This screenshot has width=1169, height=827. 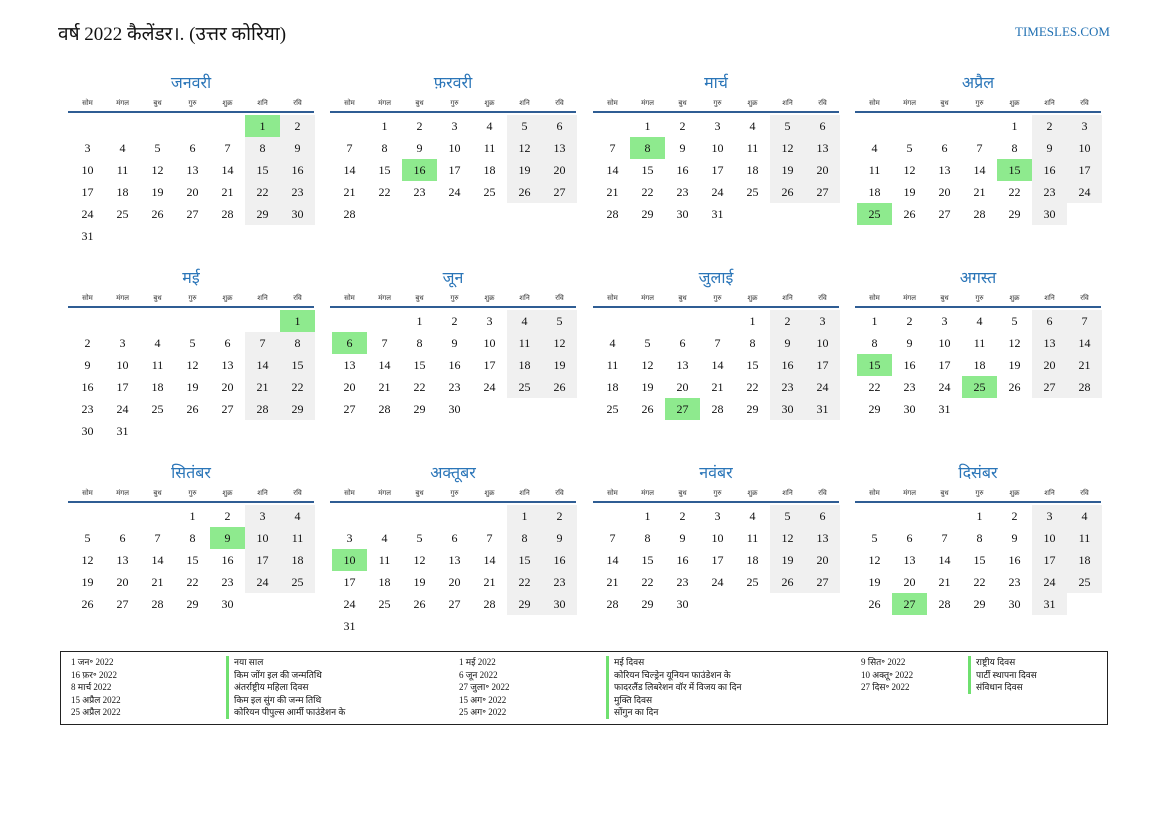 What do you see at coordinates (1002, 675) in the screenshot?
I see `legend-holiday: पार्टी स्थापना दिवस` at bounding box center [1002, 675].